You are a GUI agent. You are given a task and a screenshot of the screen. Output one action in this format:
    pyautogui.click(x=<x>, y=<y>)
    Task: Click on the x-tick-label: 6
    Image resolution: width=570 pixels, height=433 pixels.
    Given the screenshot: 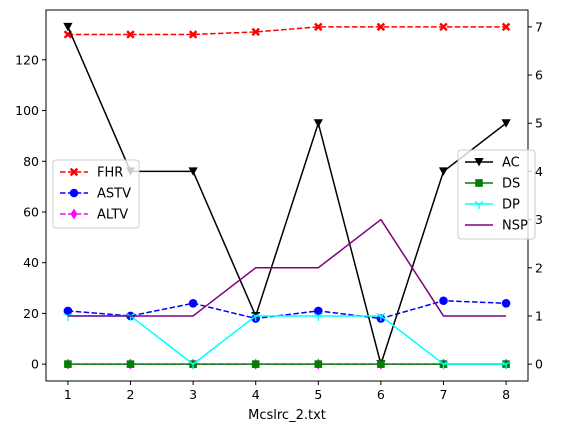 What is the action you would take?
    pyautogui.click(x=381, y=394)
    